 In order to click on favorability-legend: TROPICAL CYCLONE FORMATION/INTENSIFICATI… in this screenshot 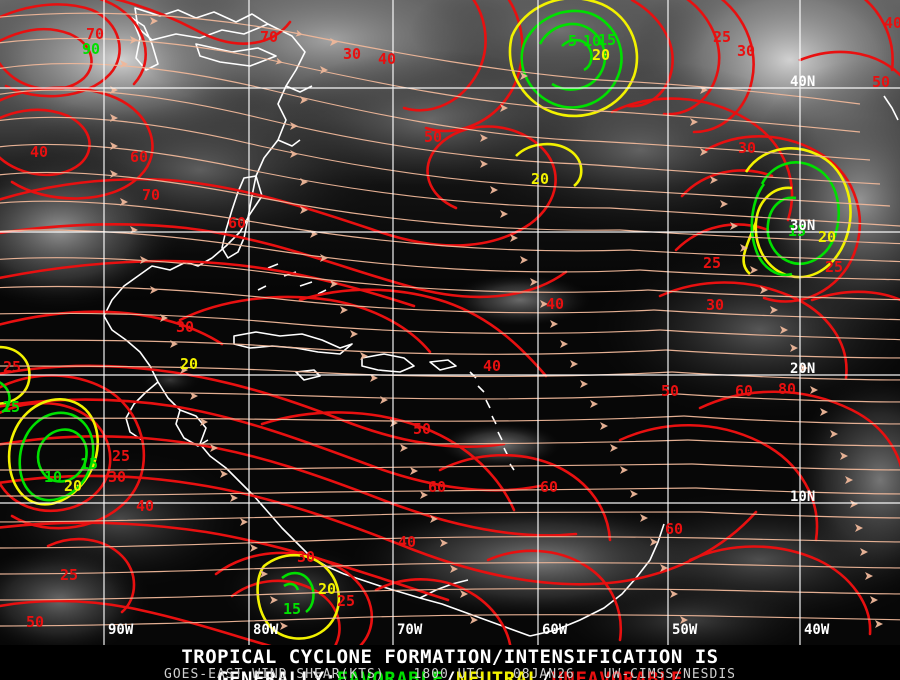, I will do `click(450, 663)`.